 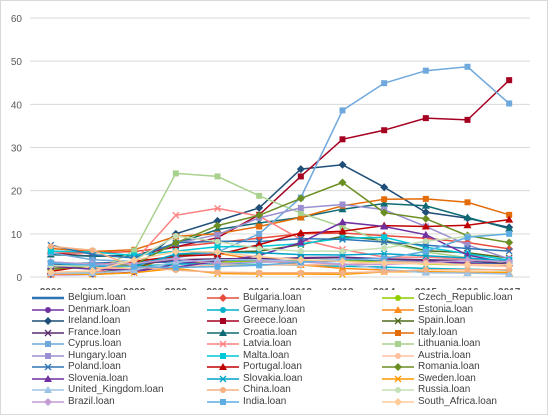 What do you see at coordinates (270, 320) in the screenshot?
I see `legend-label: Greece.loan` at bounding box center [270, 320].